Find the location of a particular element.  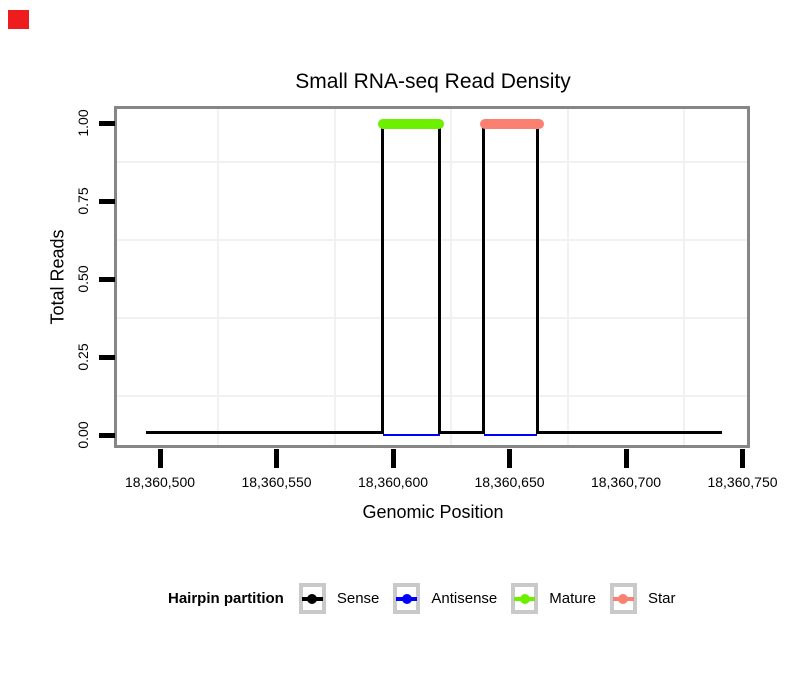

legend-key-star is located at coordinates (623, 598).